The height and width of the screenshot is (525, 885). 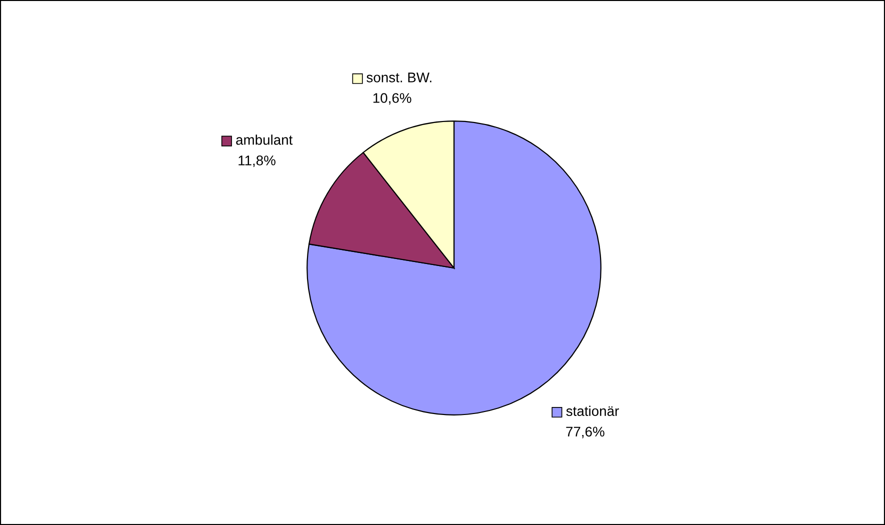 What do you see at coordinates (392, 99) in the screenshot?
I see `data-label: 10,6%` at bounding box center [392, 99].